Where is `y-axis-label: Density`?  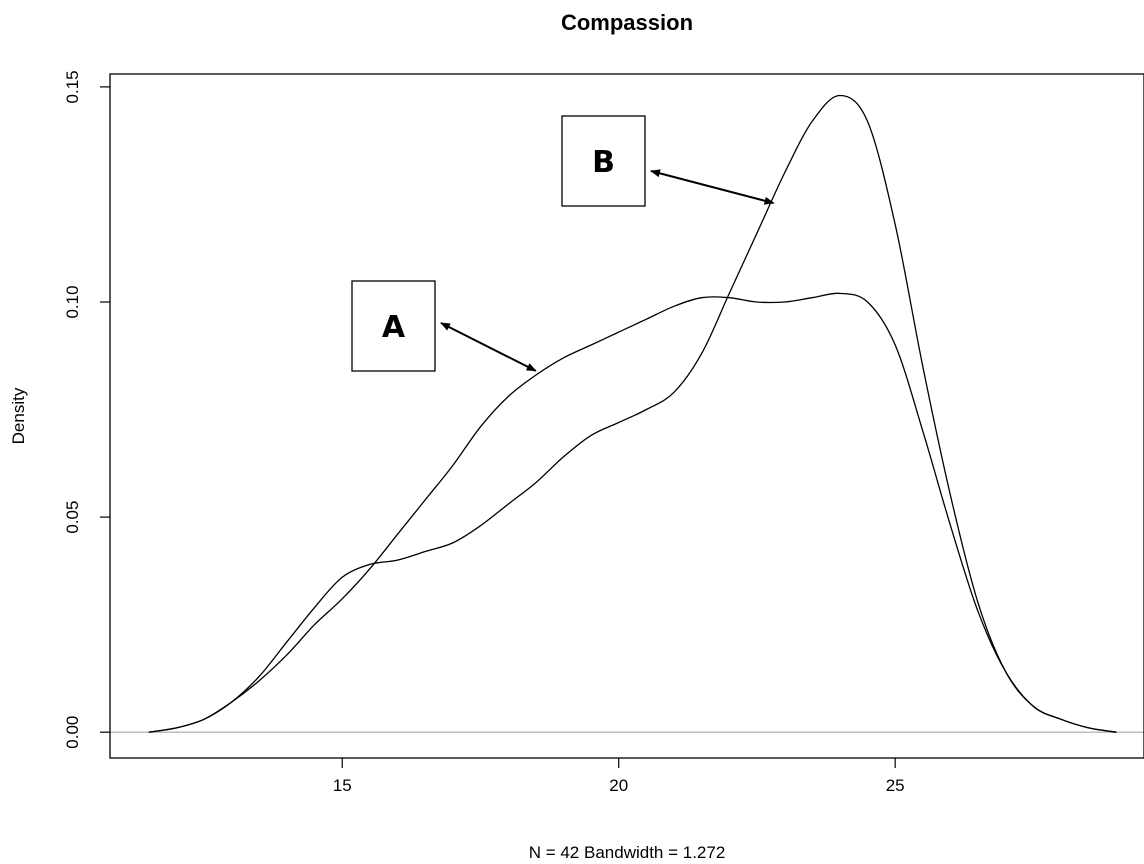 y-axis-label: Density is located at coordinates (18, 415).